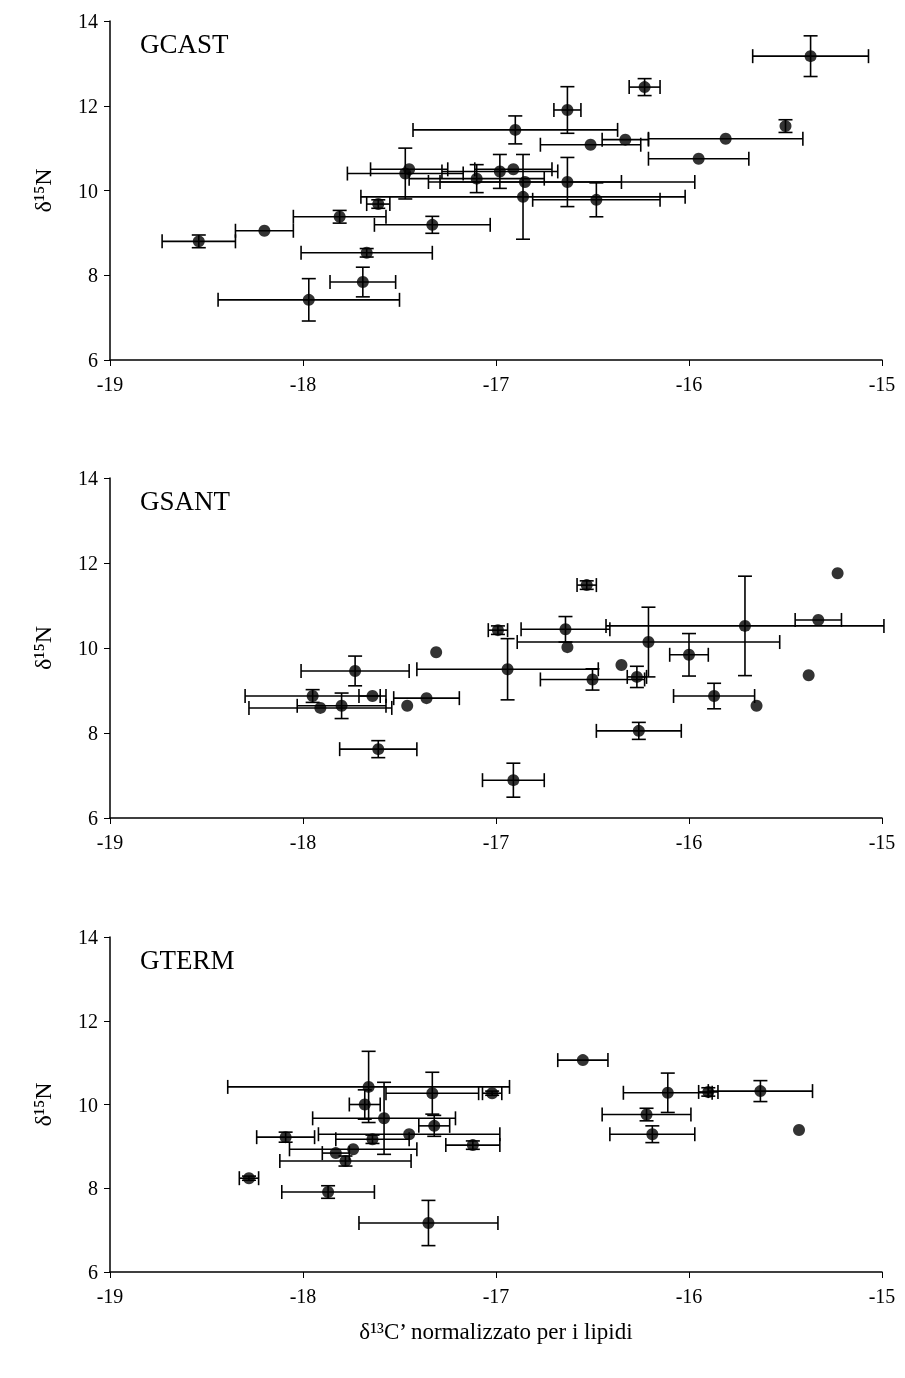 The height and width of the screenshot is (1378, 905). Describe the element at coordinates (496, 1331) in the screenshot. I see `x-axis-title: δ¹³C’ normalizzato per i lipidi` at that location.